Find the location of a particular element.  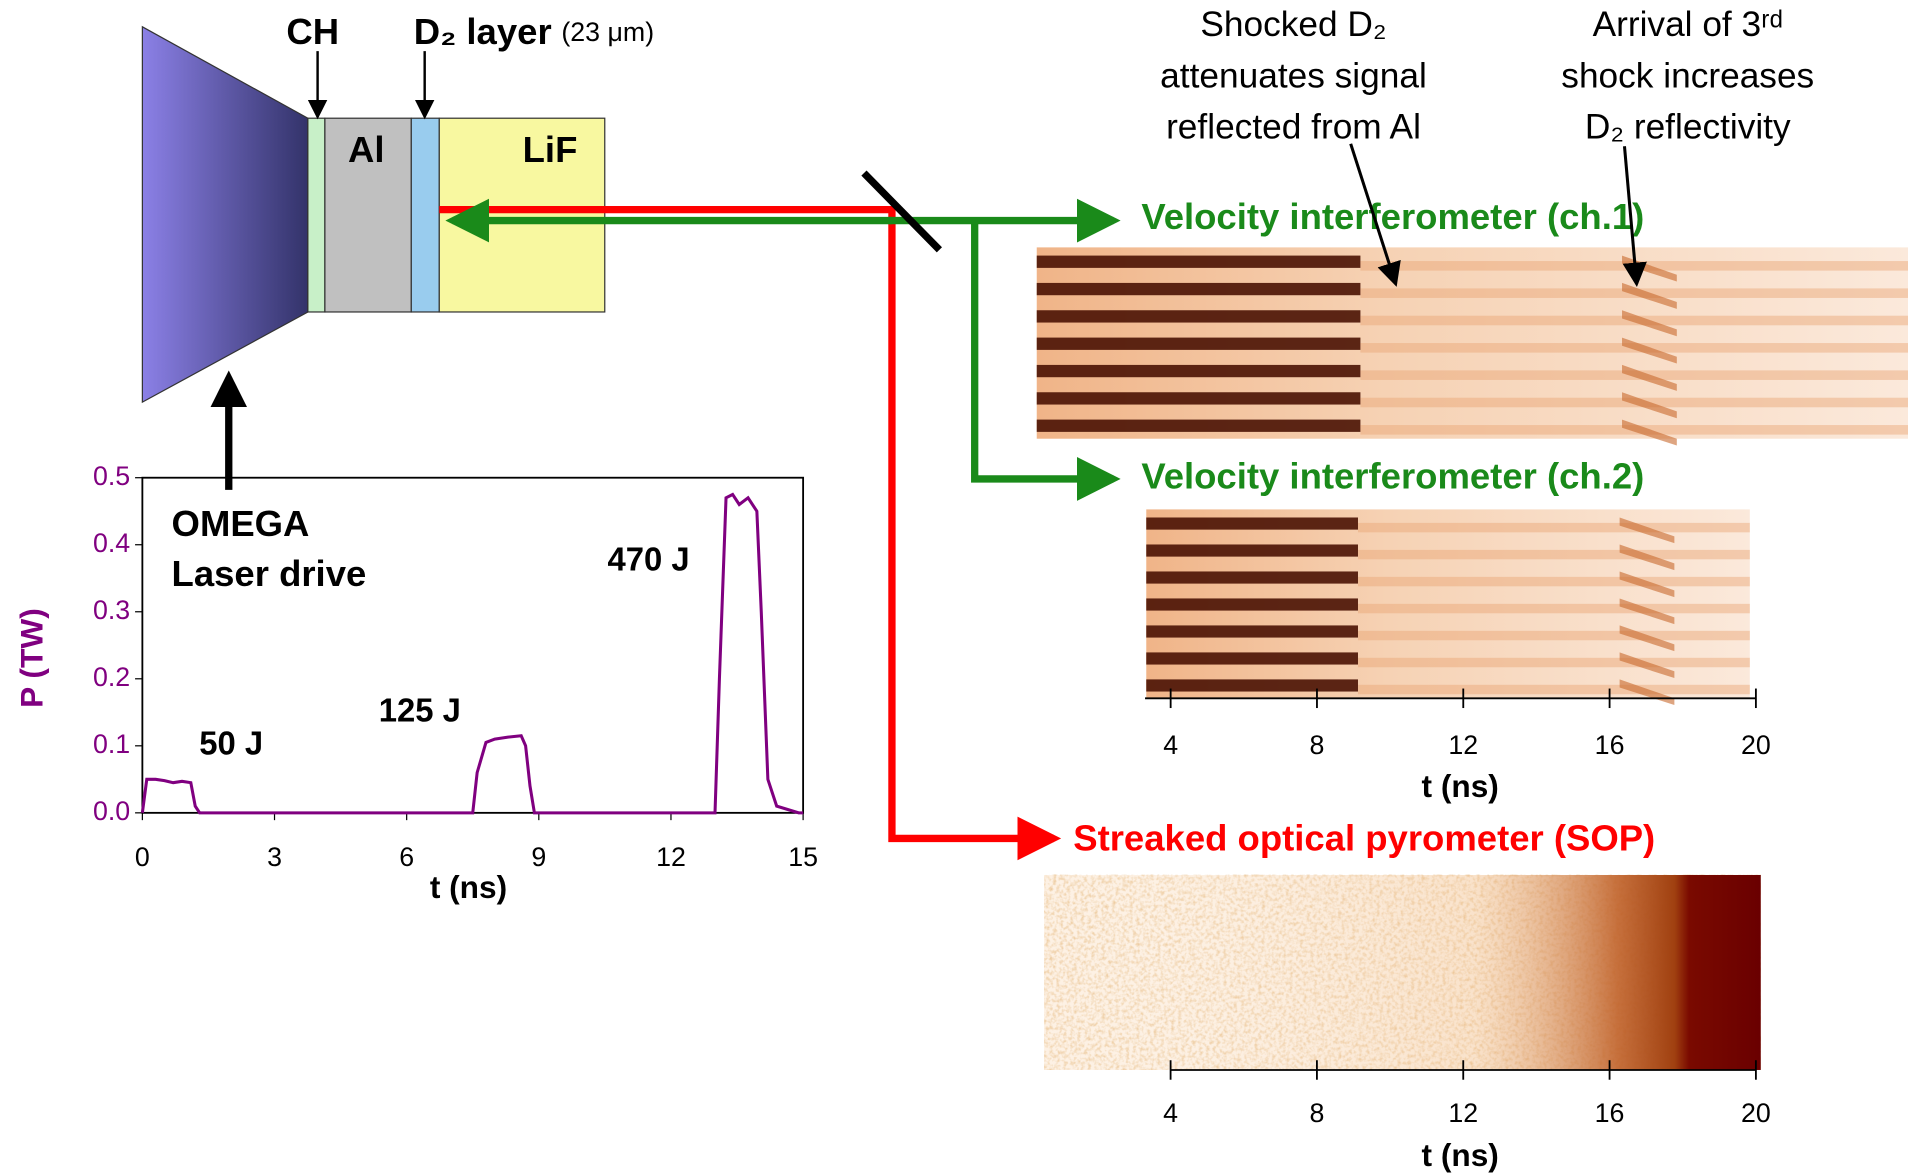

d2-thickness: (23 μm) is located at coordinates (607, 32).